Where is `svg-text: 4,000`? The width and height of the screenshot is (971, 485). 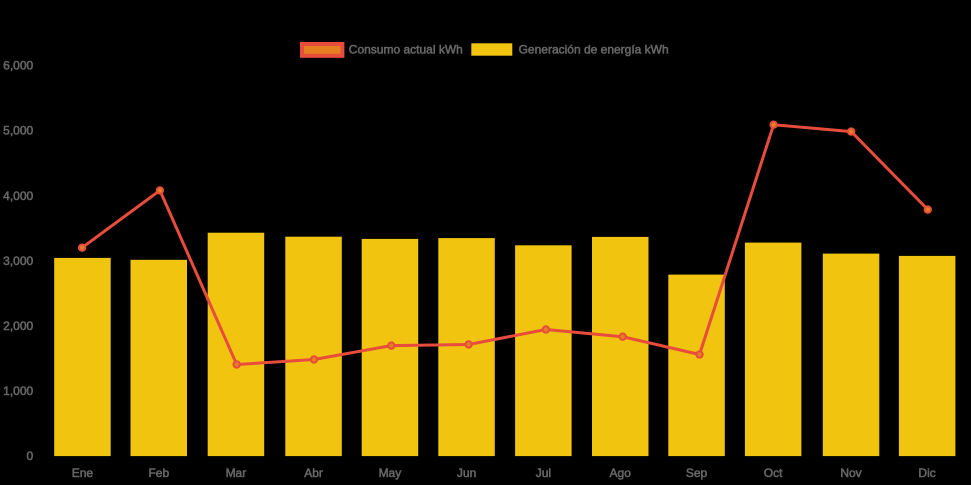 svg-text: 4,000 is located at coordinates (18, 196).